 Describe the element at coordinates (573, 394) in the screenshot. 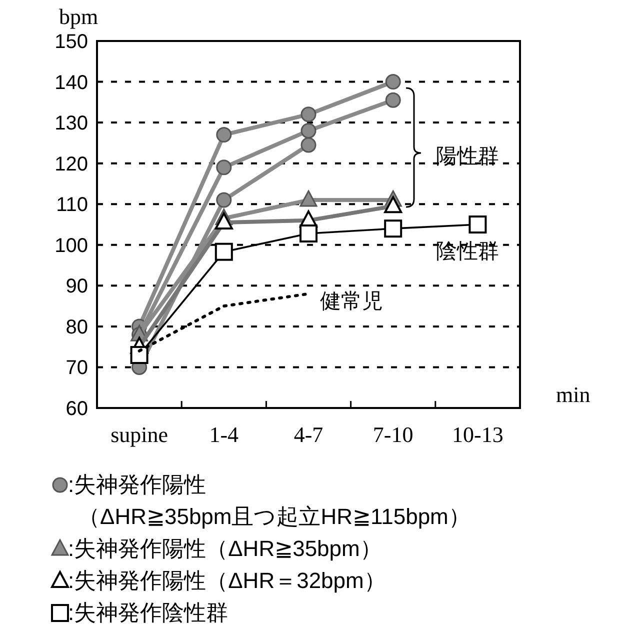

I see `x-axis-title: min` at that location.